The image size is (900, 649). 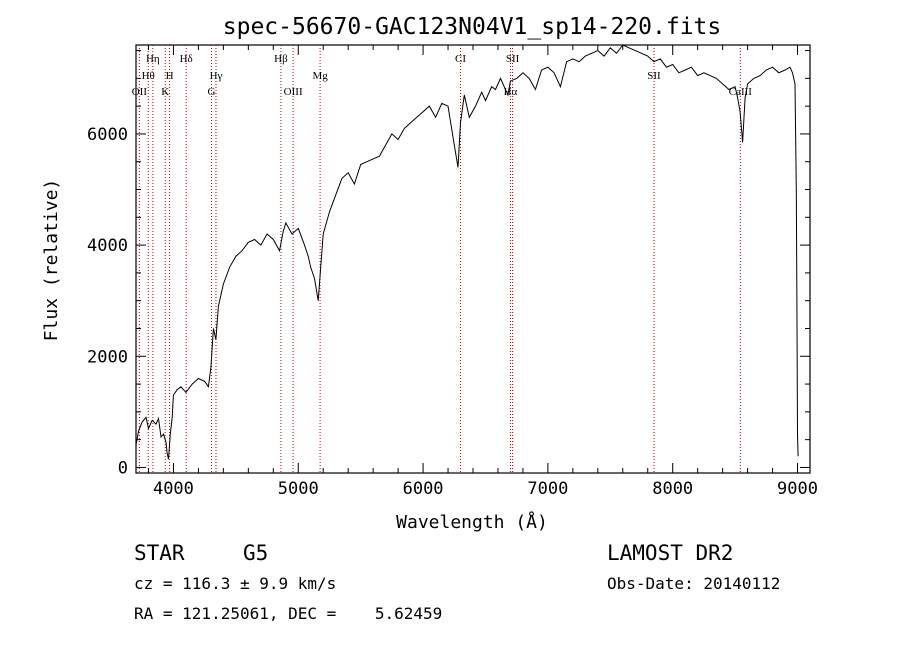 I want to click on y-tick-label: 2000, so click(x=107, y=357).